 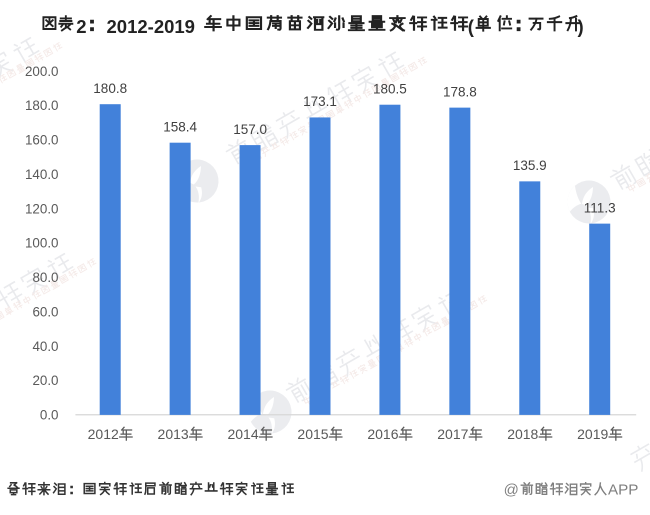 I want to click on svg-text: 2014, so click(x=242, y=434).